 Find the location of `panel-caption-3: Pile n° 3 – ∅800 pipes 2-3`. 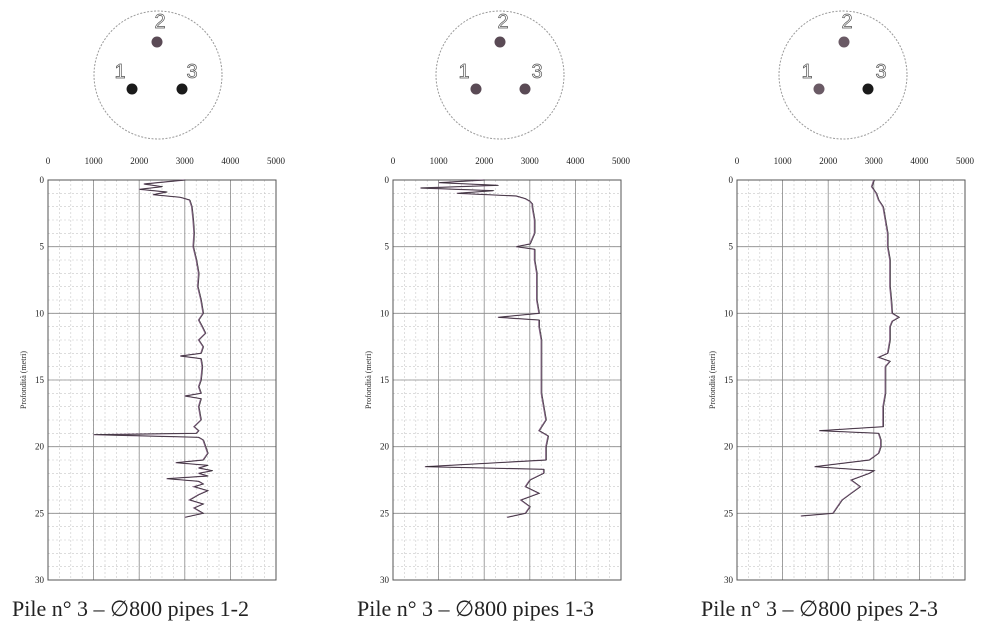

panel-caption-3: Pile n° 3 – ∅800 pipes 2-3 is located at coordinates (819, 608).